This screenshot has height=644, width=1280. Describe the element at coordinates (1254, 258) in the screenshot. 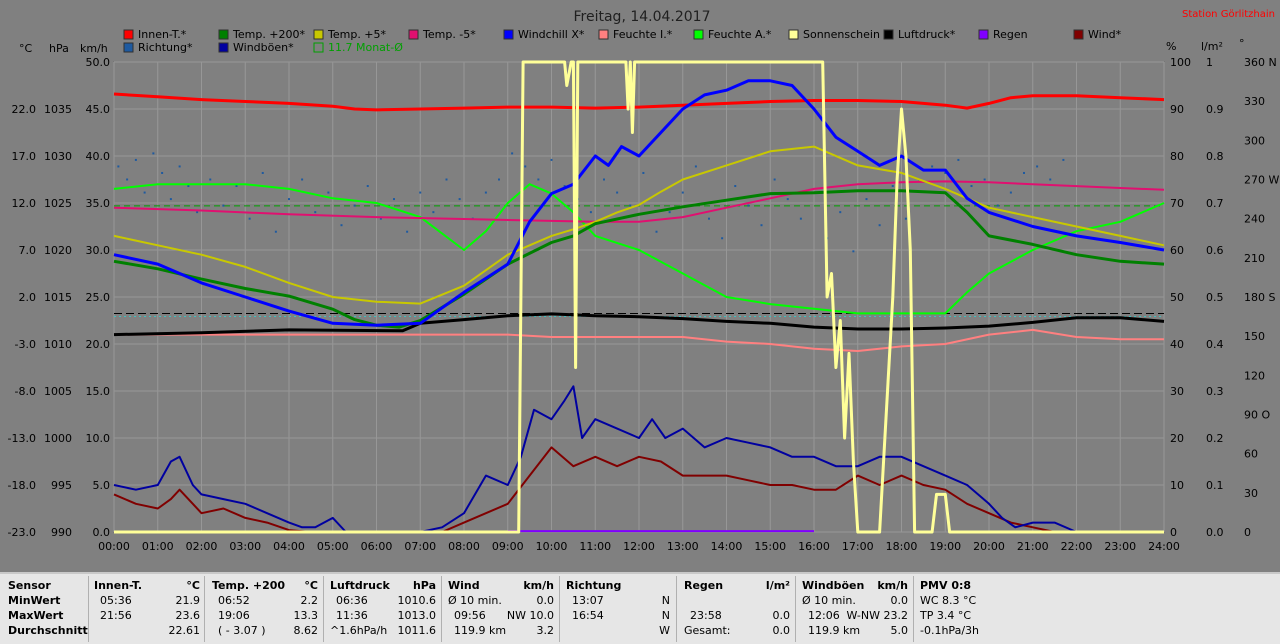

I see `degree-tick-label: 210` at that location.